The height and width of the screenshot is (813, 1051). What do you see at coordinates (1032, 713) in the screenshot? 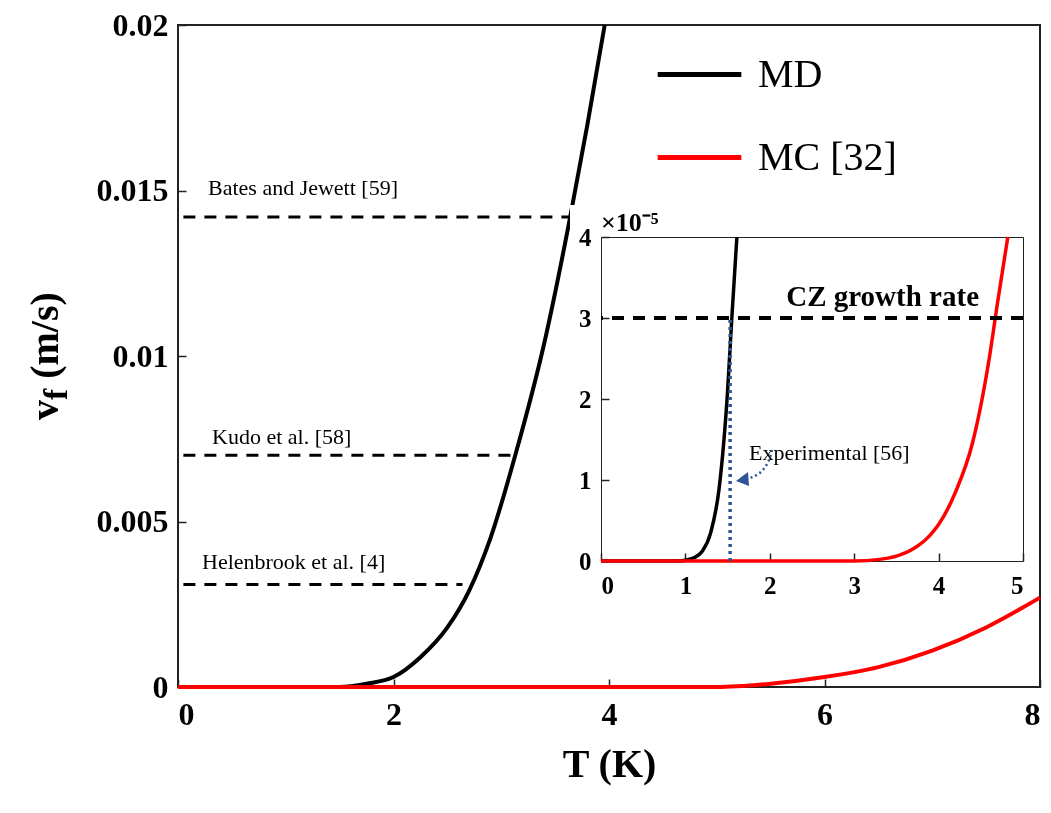
I see `x-tick-label: 8` at bounding box center [1032, 713].